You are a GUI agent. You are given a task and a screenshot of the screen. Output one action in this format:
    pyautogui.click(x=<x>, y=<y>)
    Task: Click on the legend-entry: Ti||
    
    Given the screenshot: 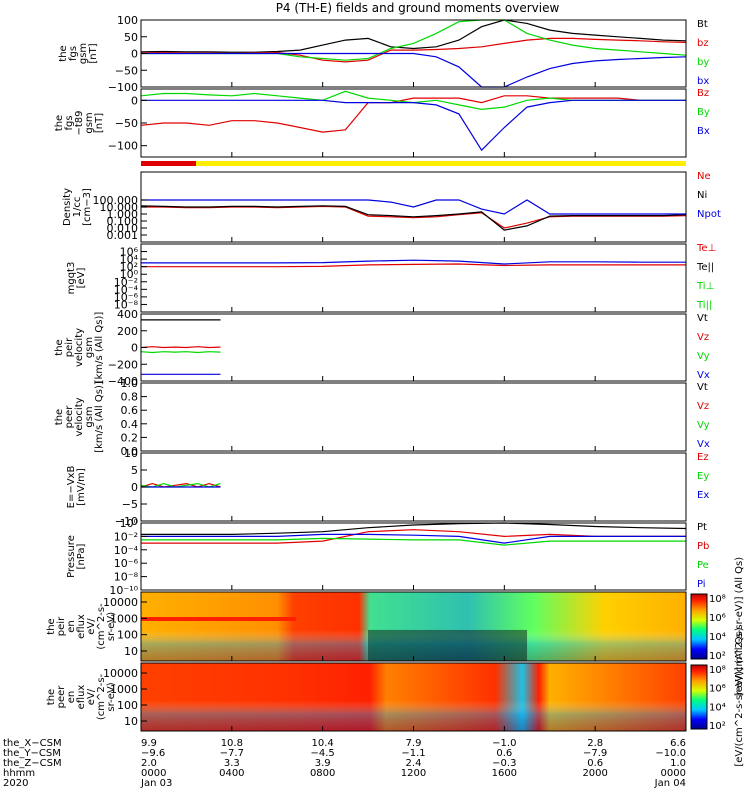 What is the action you would take?
    pyautogui.click(x=704, y=305)
    